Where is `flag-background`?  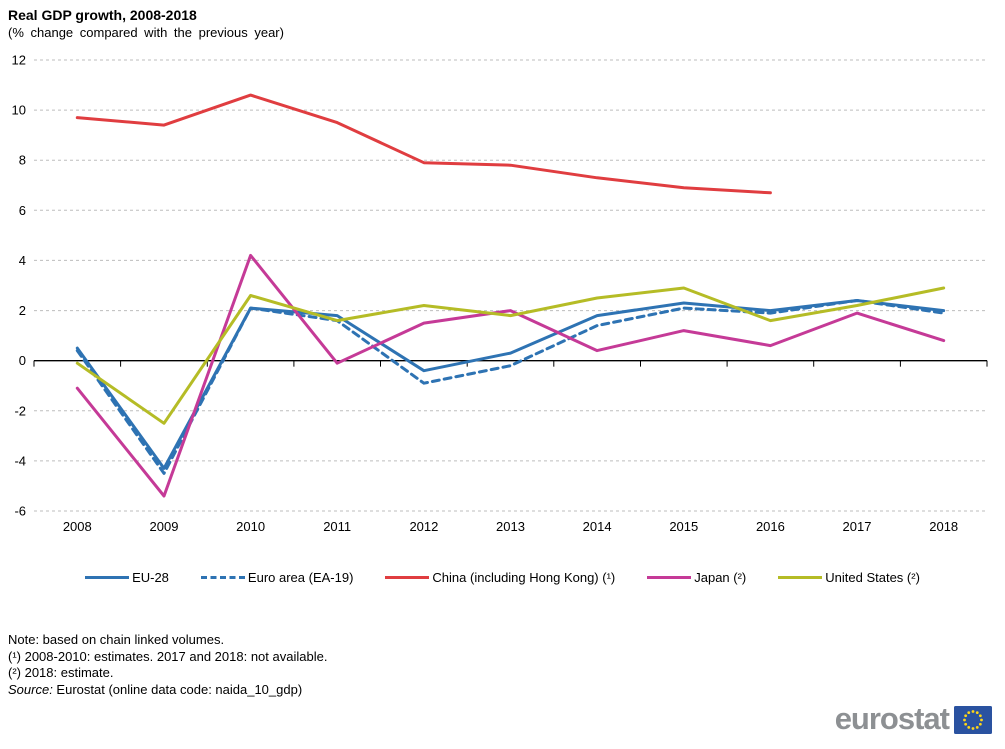
flag-background is located at coordinates (973, 720).